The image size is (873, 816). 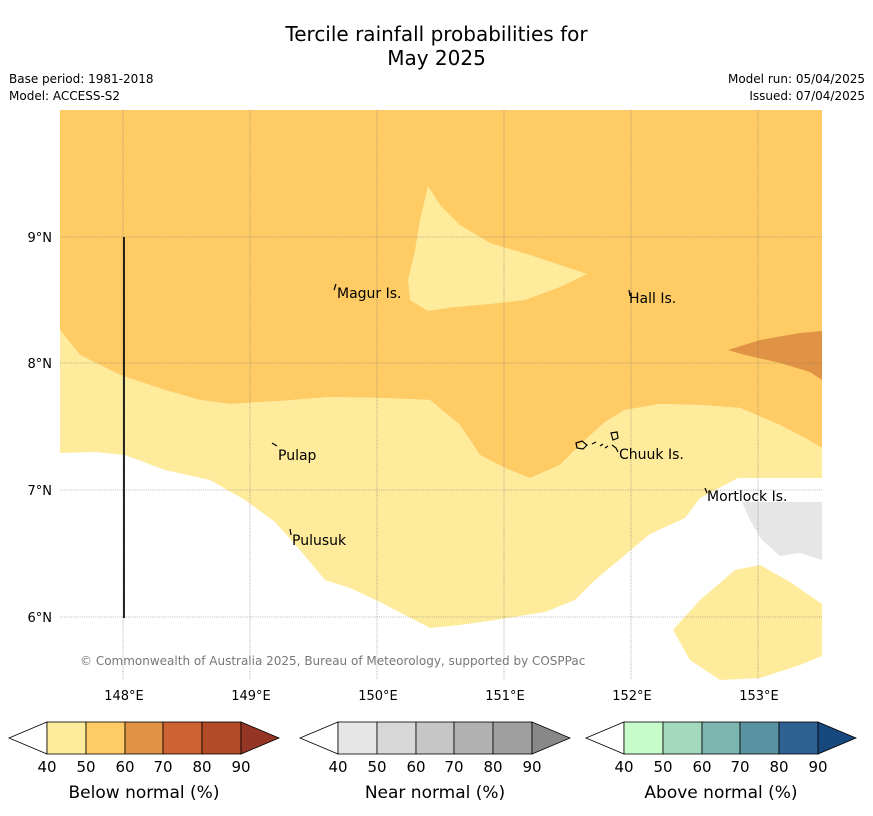 What do you see at coordinates (40, 364) in the screenshot?
I see `lat-label-8n: 8°N` at bounding box center [40, 364].